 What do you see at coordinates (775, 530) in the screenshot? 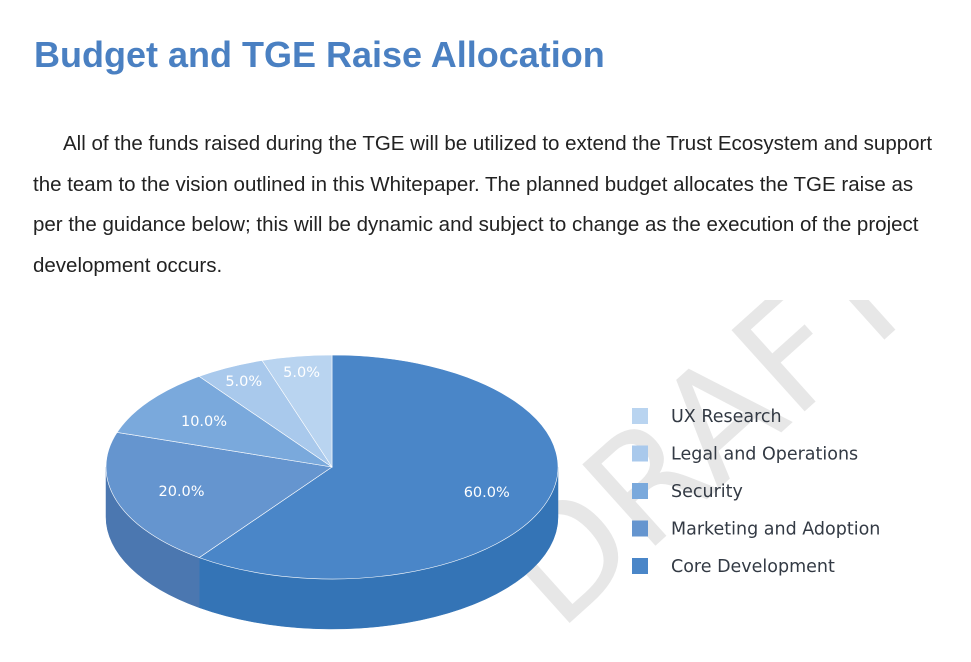
I see `legend-label: Marketing and Adoption` at bounding box center [775, 530].